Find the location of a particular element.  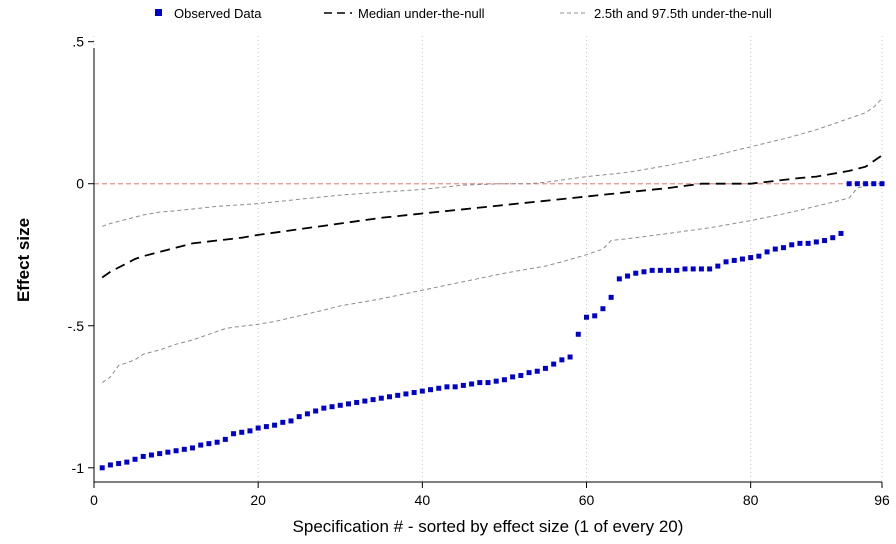

y-tick-label: -1 is located at coordinates (78, 468).